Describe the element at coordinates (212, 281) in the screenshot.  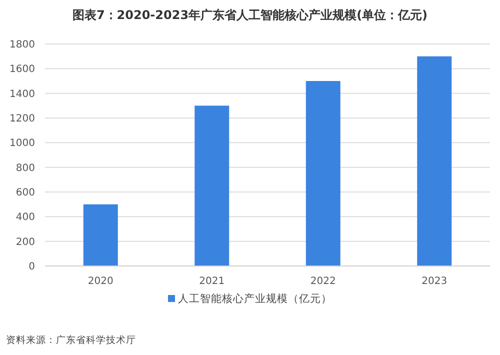
I see `x-tick-label: 2021` at that location.